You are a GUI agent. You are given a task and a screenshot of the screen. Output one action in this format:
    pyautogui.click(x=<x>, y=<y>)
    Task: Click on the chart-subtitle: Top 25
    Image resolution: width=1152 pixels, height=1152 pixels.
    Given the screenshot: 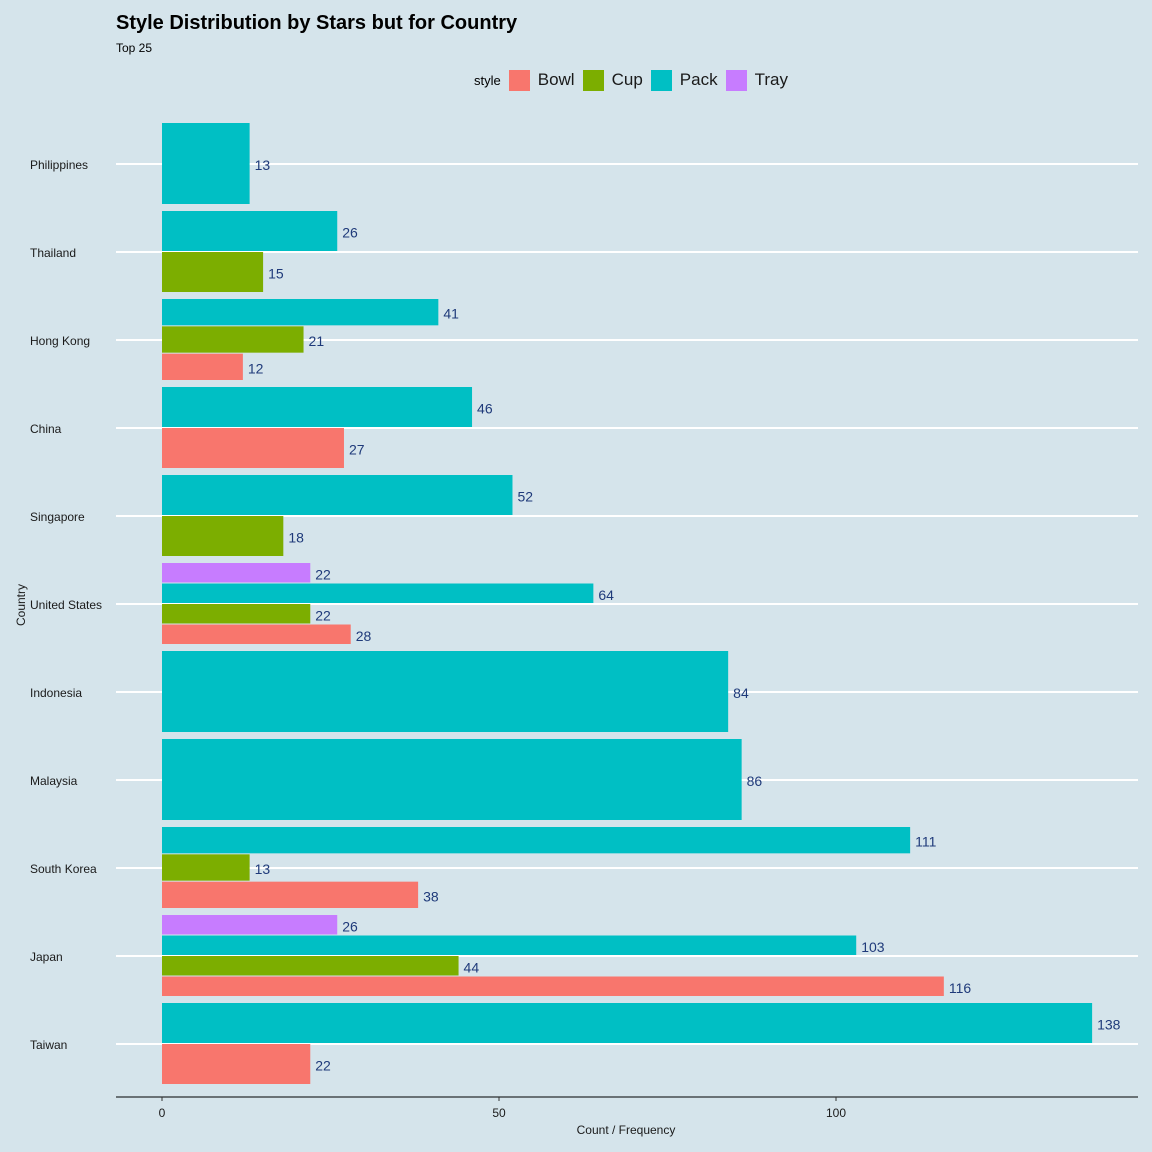 What is the action you would take?
    pyautogui.click(x=134, y=48)
    